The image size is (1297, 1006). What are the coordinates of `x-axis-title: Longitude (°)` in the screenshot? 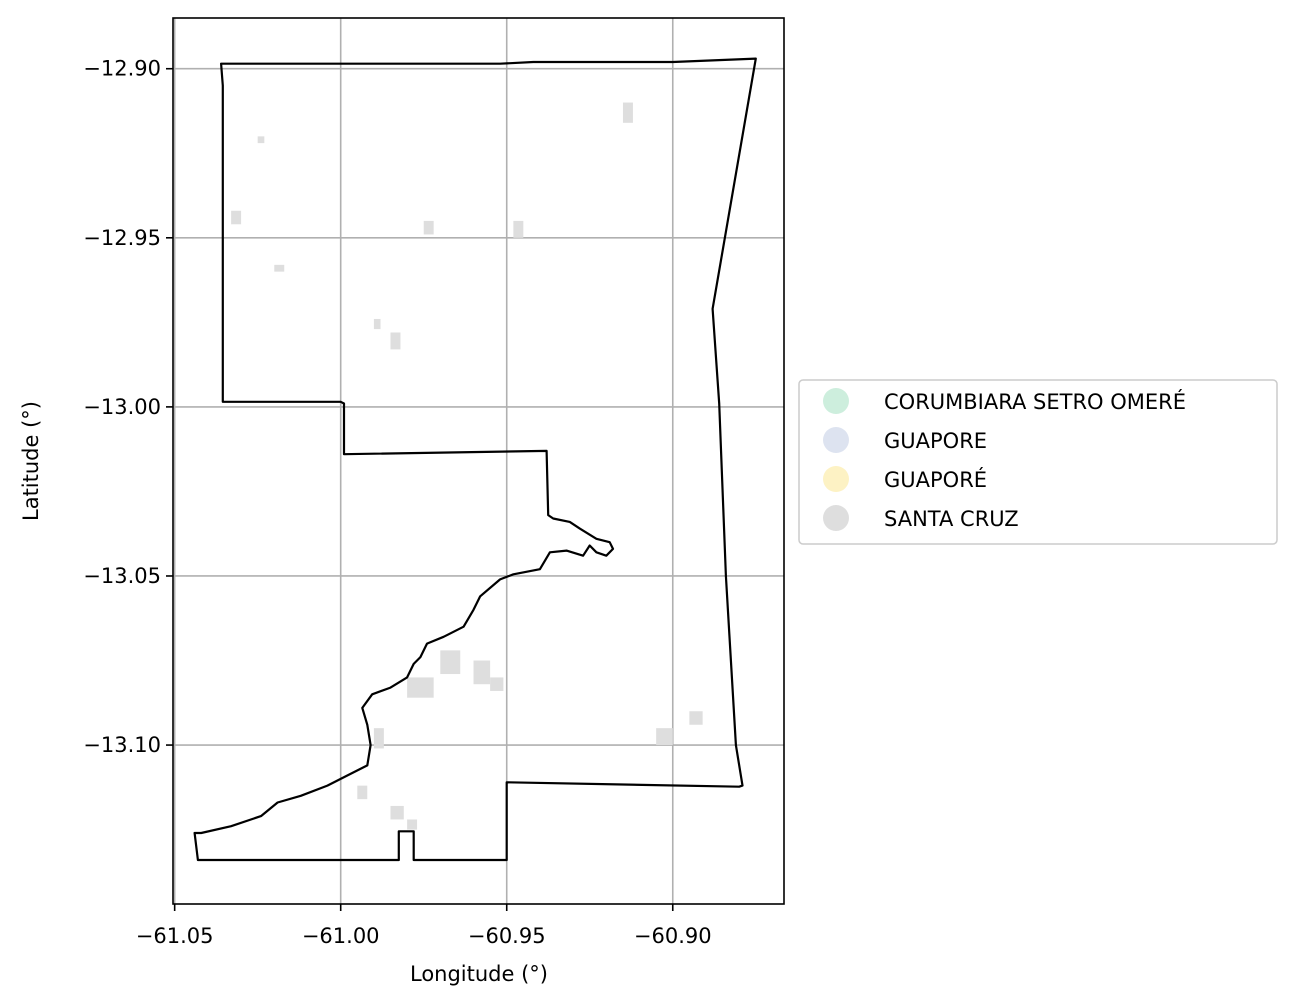 It's located at (479, 974).